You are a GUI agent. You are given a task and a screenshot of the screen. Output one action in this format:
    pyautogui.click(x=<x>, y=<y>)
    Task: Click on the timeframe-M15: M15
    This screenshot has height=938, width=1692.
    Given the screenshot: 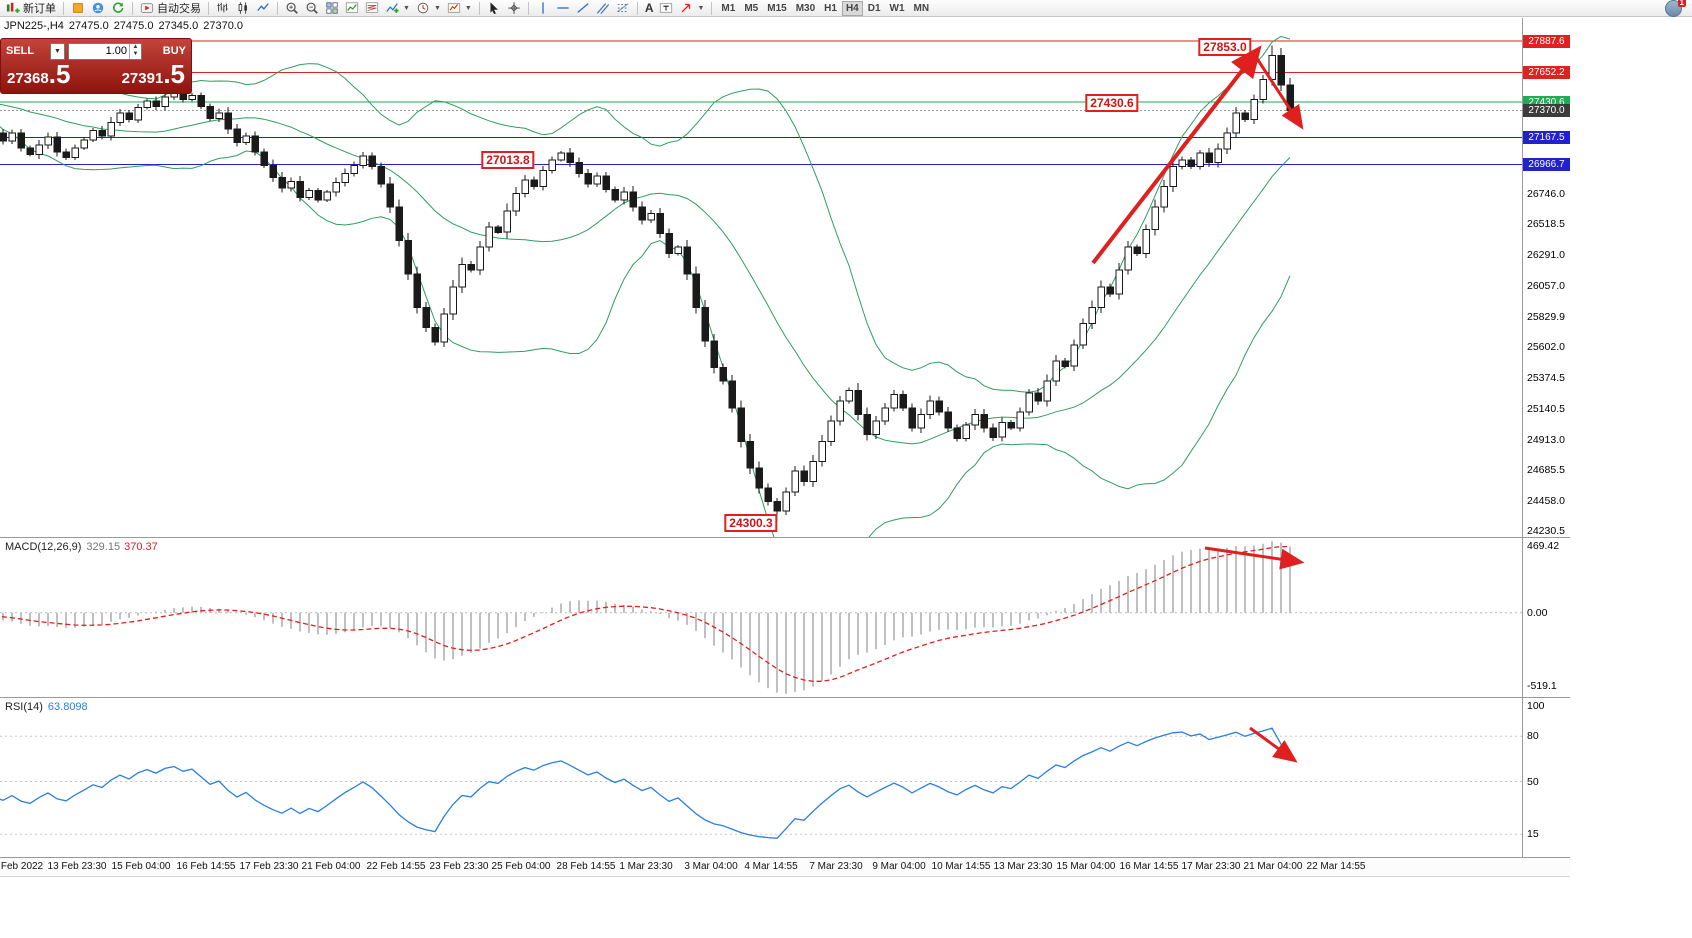 What is the action you would take?
    pyautogui.click(x=776, y=8)
    